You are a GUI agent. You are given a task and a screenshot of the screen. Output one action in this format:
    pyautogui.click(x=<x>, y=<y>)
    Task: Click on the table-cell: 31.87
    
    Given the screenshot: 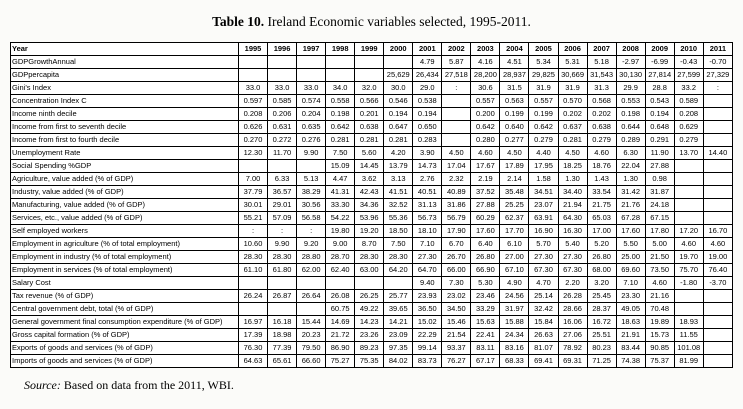 What is the action you would take?
    pyautogui.click(x=659, y=192)
    